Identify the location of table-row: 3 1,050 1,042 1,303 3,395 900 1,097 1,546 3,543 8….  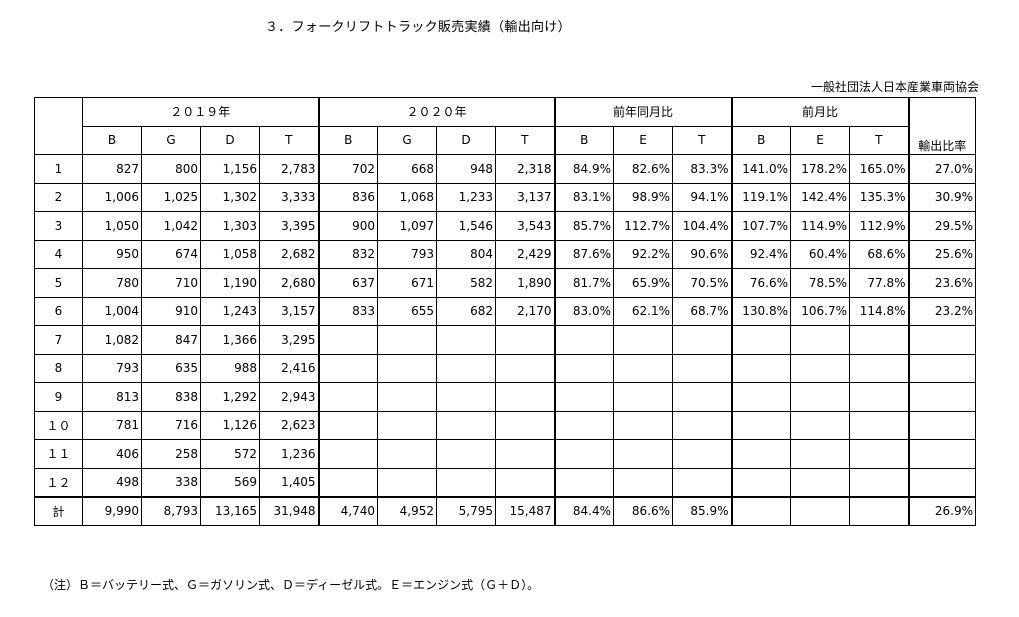
(505, 226).